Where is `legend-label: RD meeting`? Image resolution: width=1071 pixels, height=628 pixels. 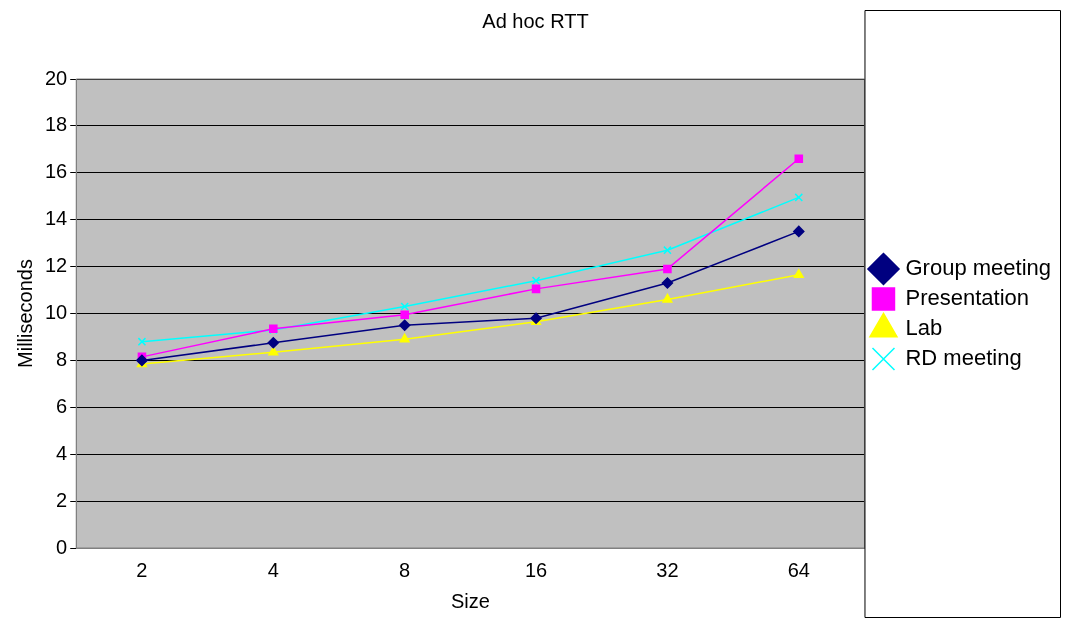 legend-label: RD meeting is located at coordinates (963, 358).